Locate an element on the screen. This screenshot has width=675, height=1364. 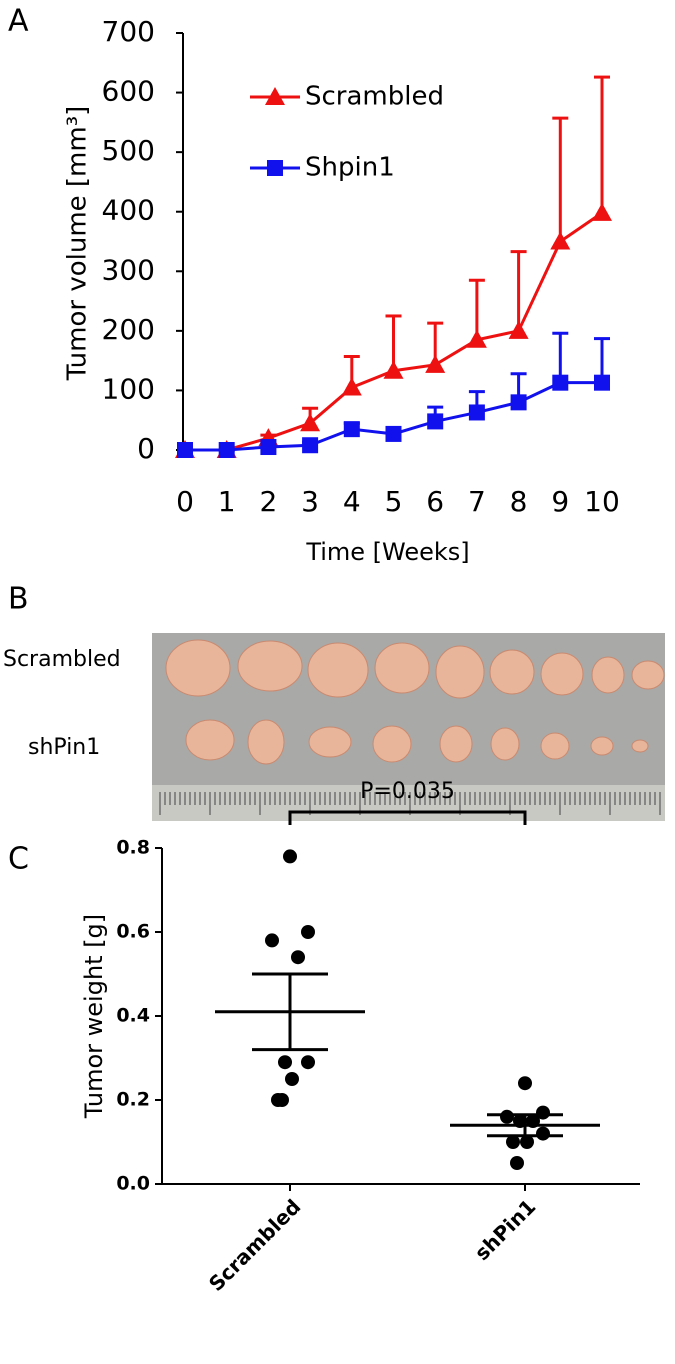
panel-label: C is located at coordinates (18, 859).